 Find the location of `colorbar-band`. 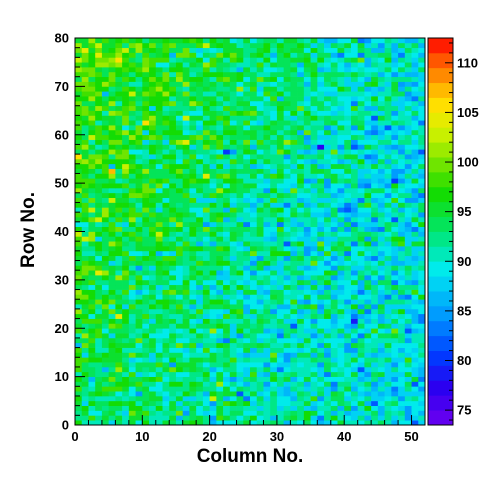

colorbar-band is located at coordinates (440, 343).